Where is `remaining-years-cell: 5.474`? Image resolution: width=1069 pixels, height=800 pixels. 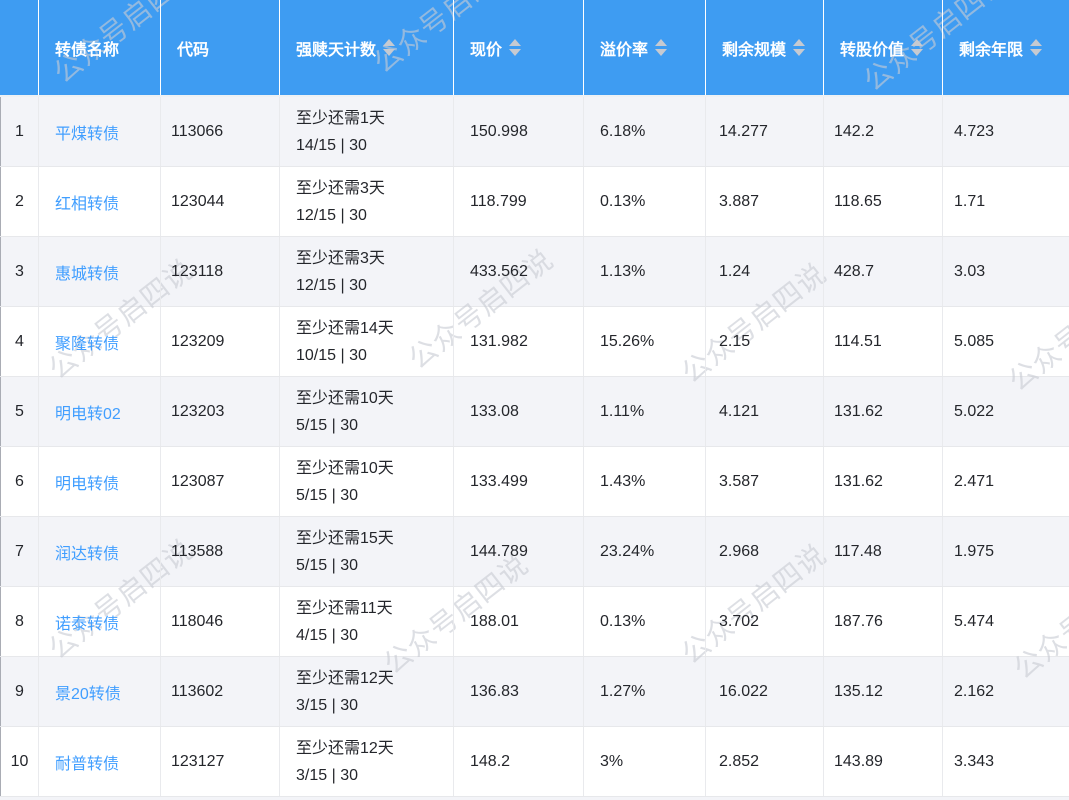
remaining-years-cell: 5.474 is located at coordinates (1005, 621).